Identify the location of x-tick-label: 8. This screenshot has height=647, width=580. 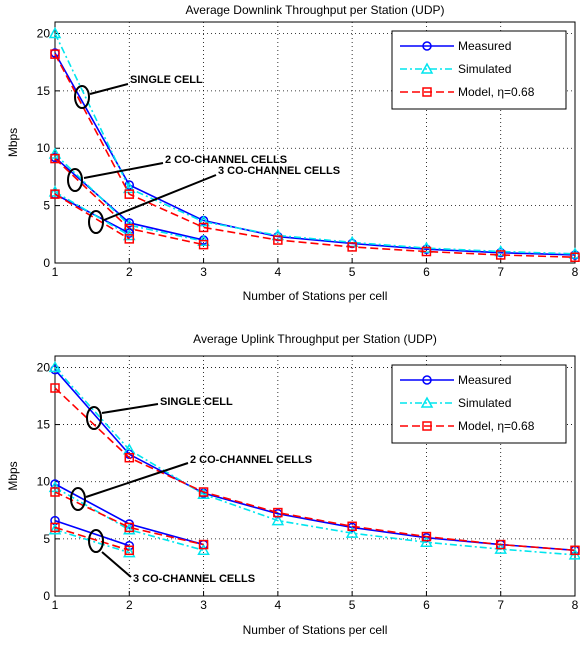
(575, 272).